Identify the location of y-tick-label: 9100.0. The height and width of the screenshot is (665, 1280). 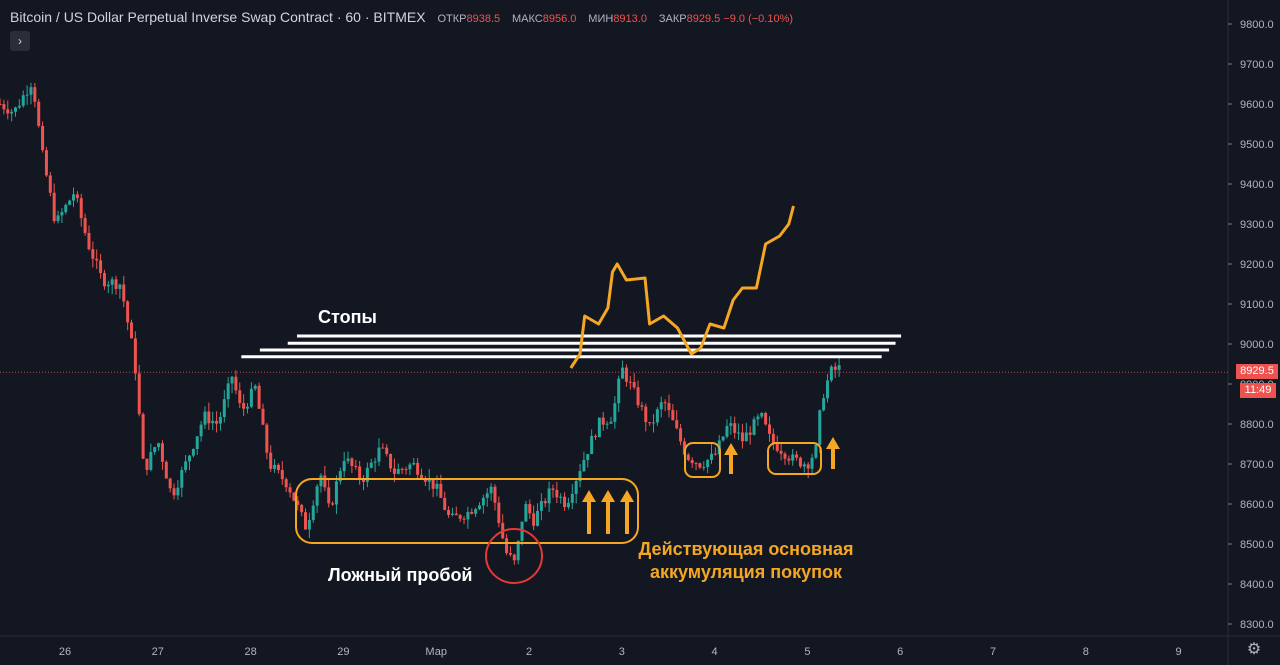
(1257, 305).